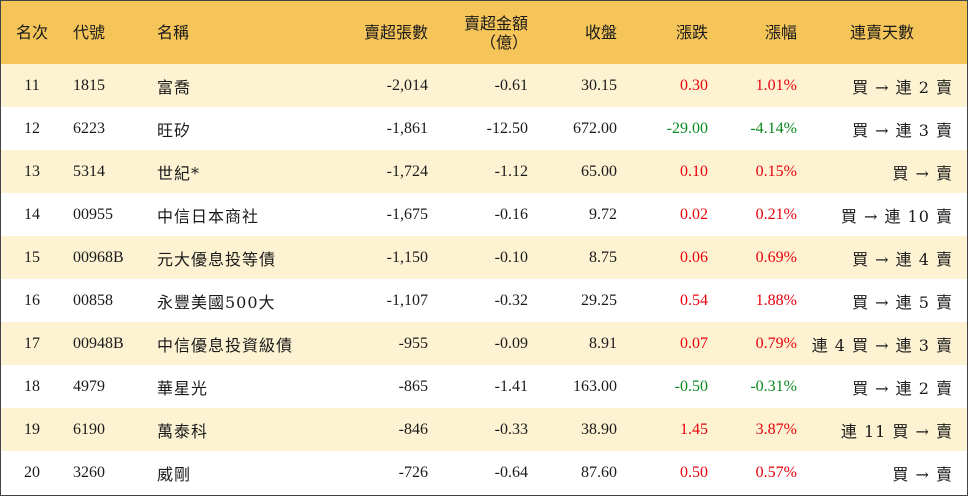  Describe the element at coordinates (208, 216) in the screenshot. I see `name-cell: 中信日本商社` at that location.